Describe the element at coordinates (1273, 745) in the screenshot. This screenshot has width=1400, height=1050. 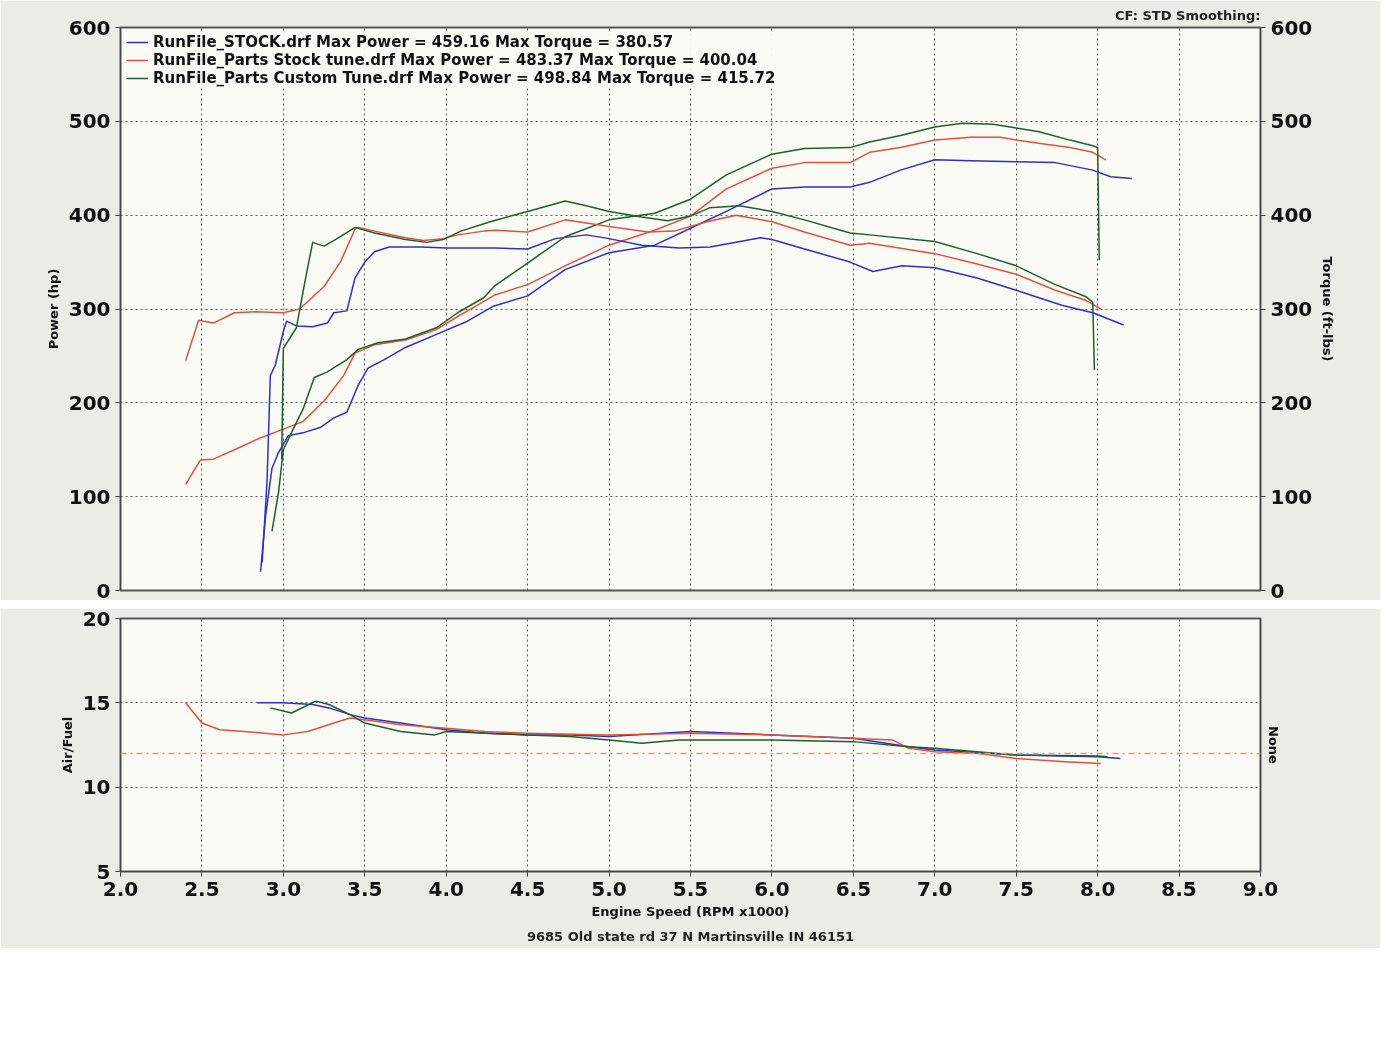
I see `y2-axis-title: None` at that location.